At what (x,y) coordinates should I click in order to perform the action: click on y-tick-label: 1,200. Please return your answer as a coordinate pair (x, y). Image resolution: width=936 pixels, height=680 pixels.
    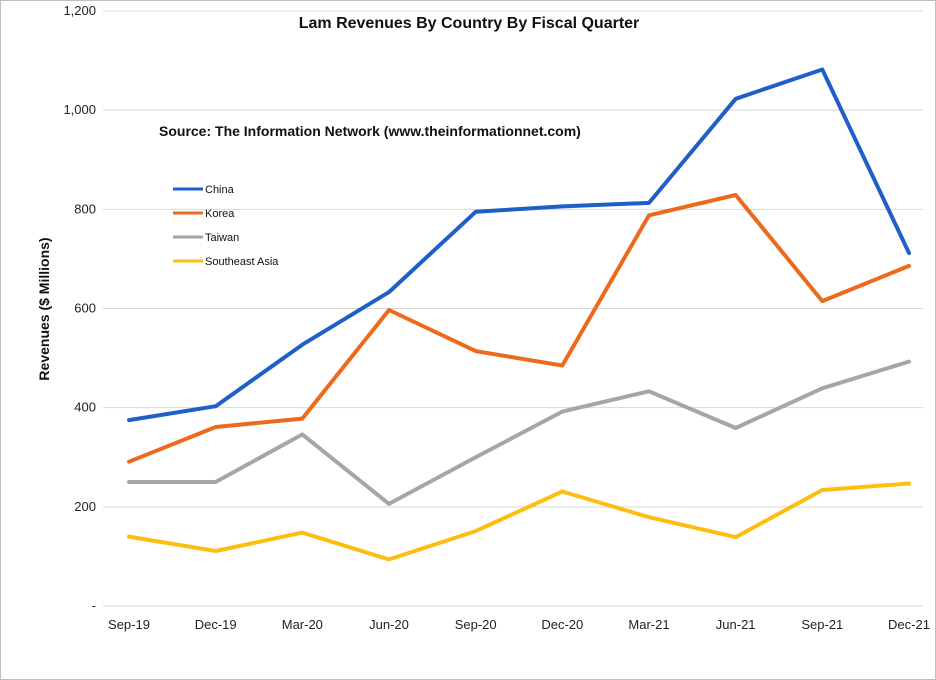
    Looking at the image, I should click on (79, 10).